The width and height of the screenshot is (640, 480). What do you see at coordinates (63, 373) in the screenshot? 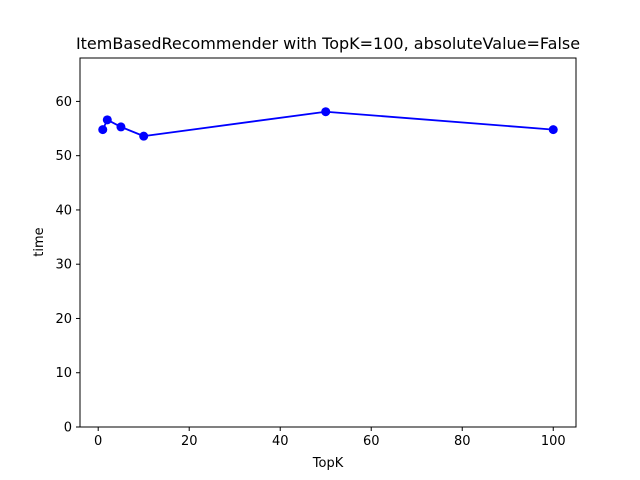
I see `y-tick-label: 10` at bounding box center [63, 373].